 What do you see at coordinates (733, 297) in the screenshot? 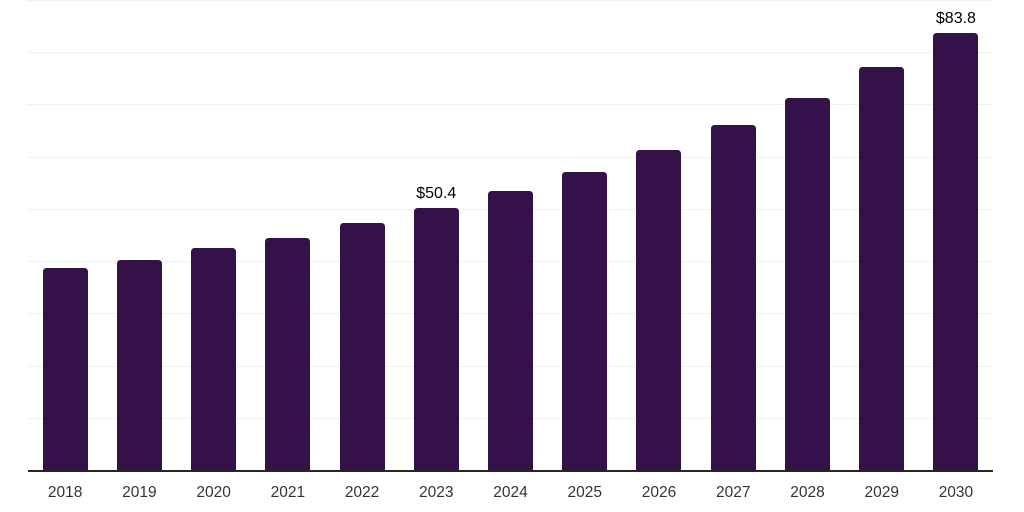
I see `bar-2027` at bounding box center [733, 297].